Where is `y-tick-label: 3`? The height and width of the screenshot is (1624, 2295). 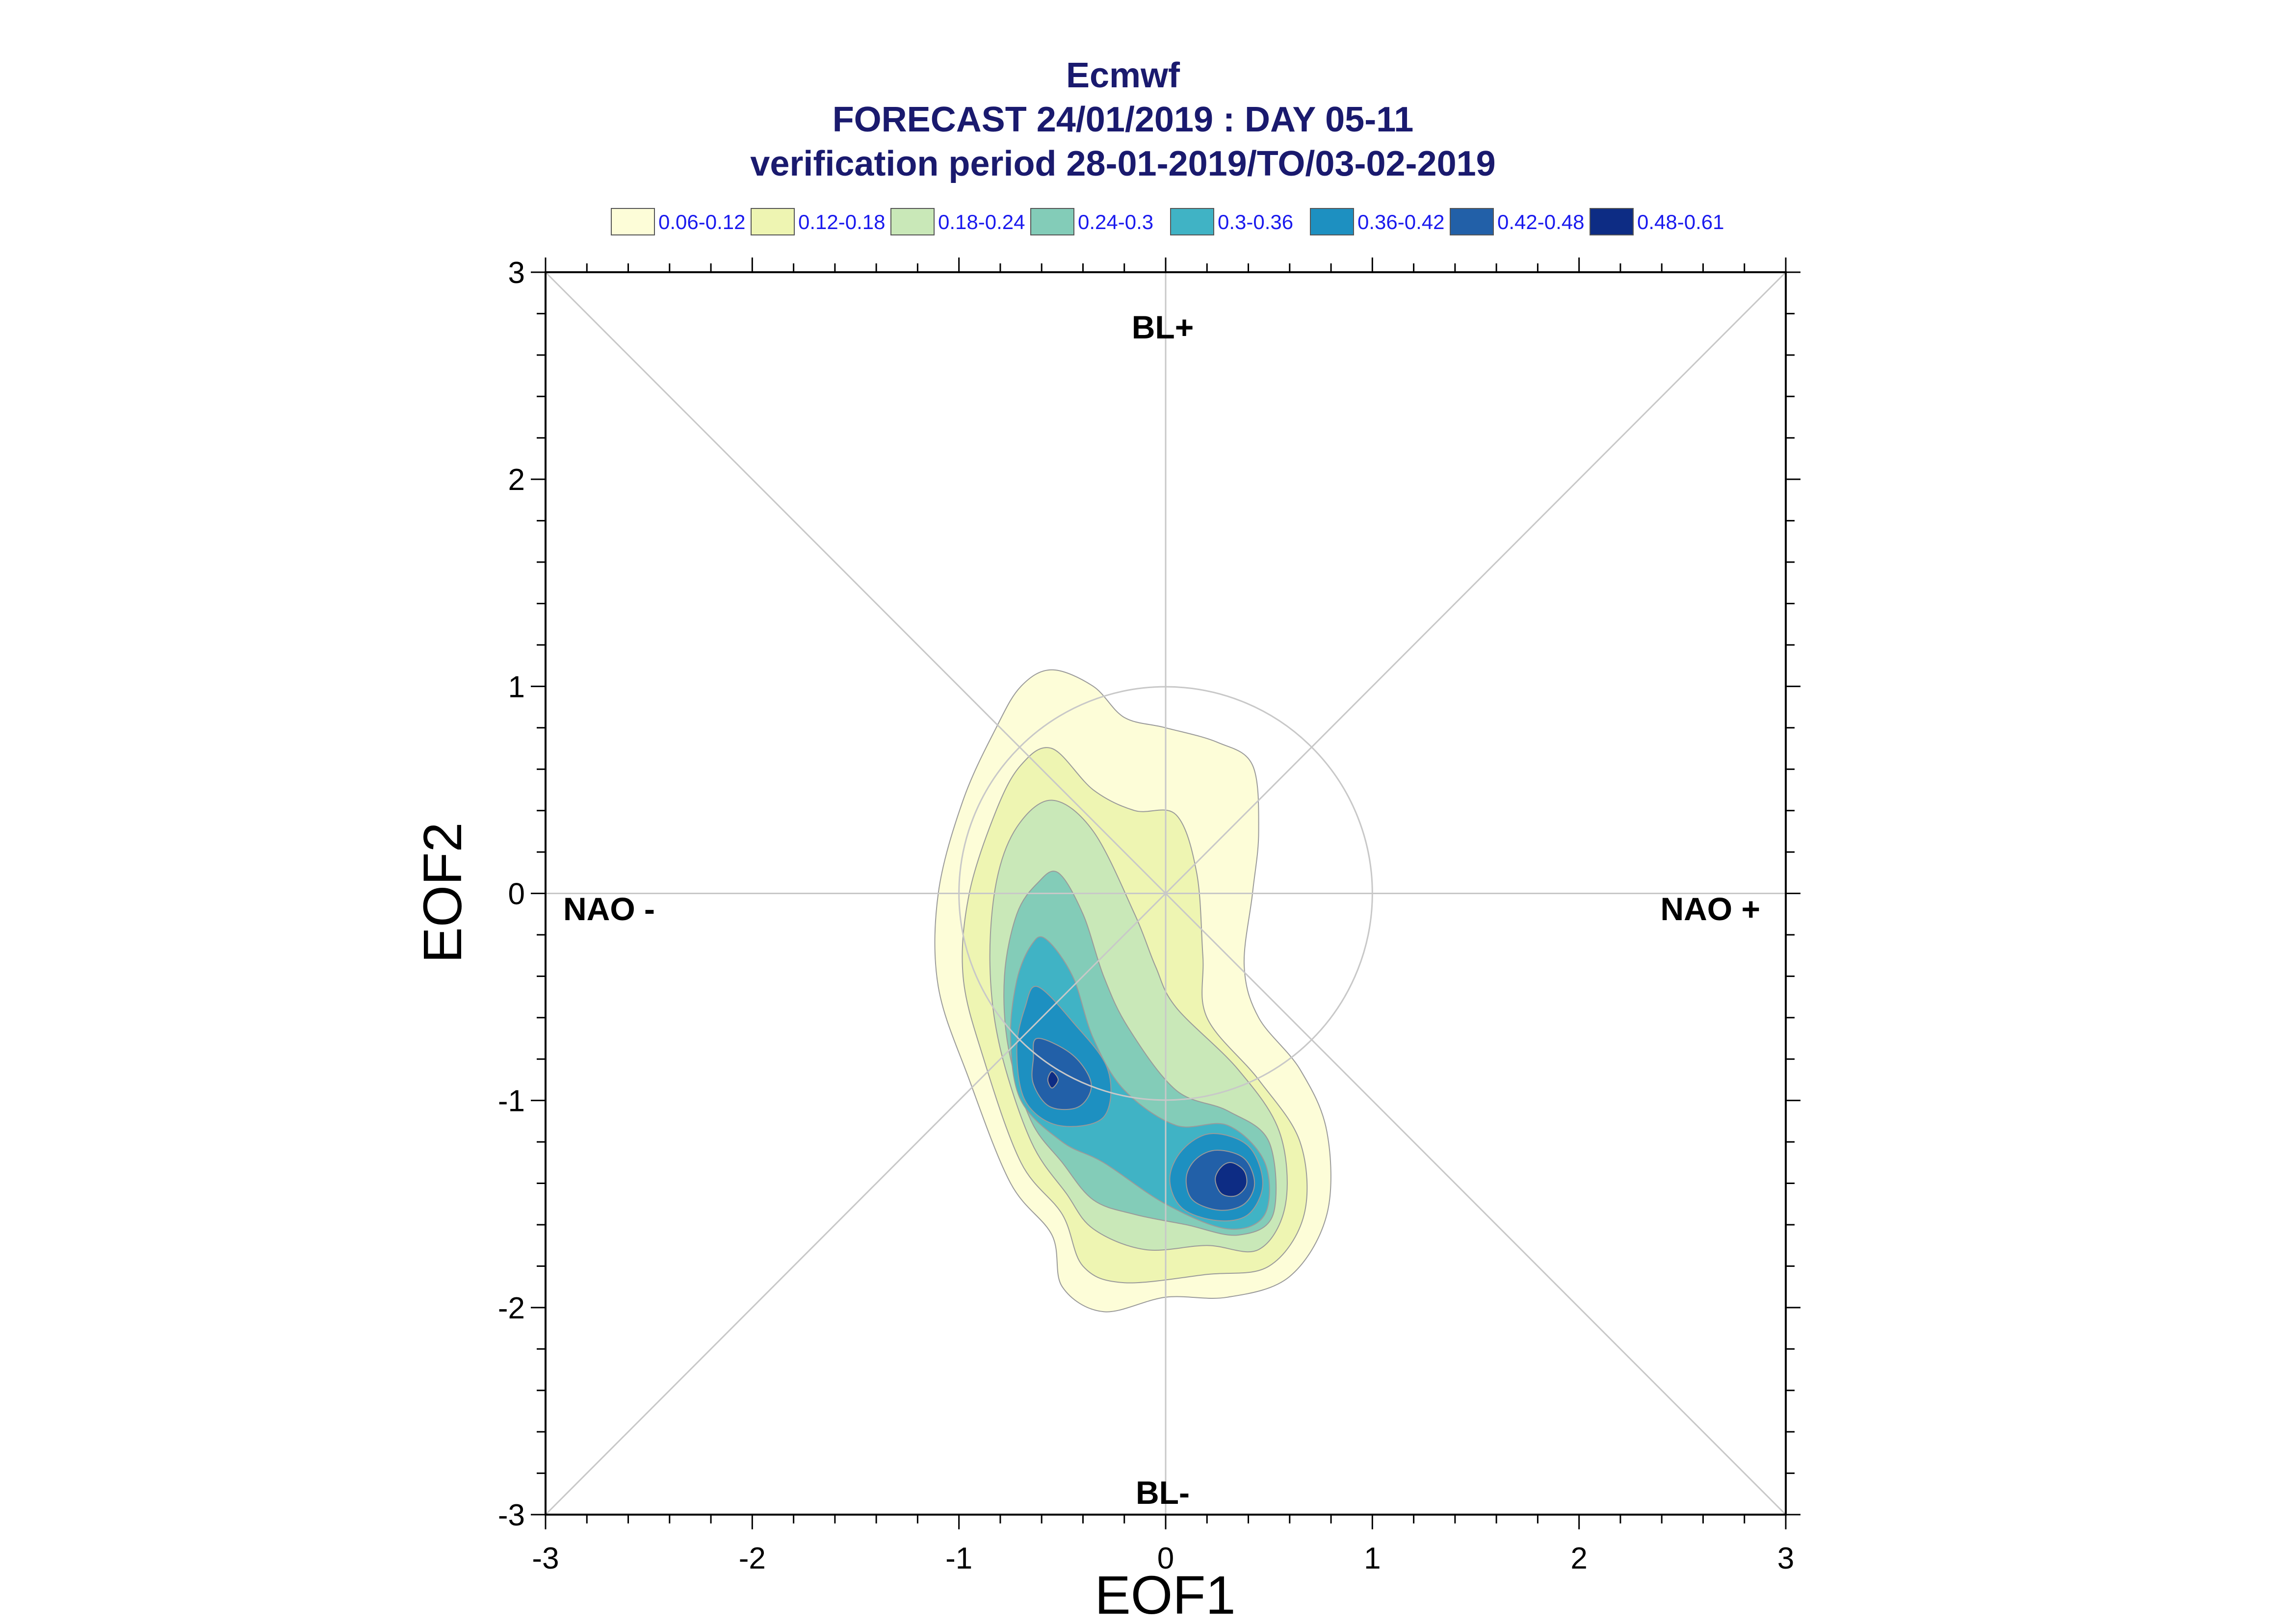
y-tick-label: 3 is located at coordinates (517, 273).